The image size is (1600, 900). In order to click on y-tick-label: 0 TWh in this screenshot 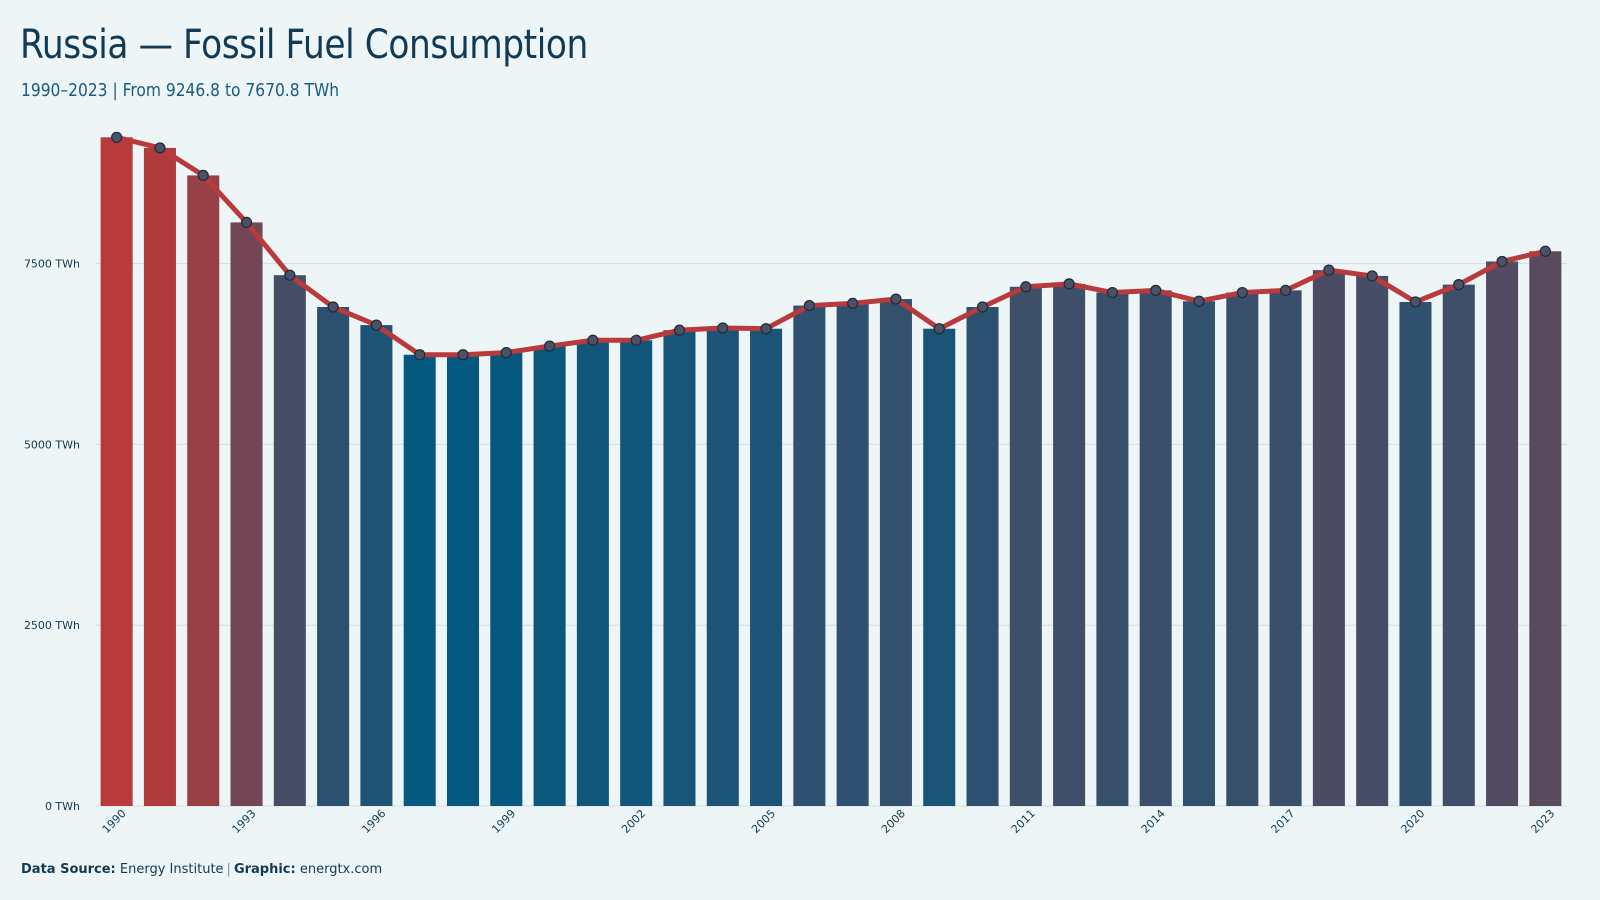, I will do `click(62, 806)`.